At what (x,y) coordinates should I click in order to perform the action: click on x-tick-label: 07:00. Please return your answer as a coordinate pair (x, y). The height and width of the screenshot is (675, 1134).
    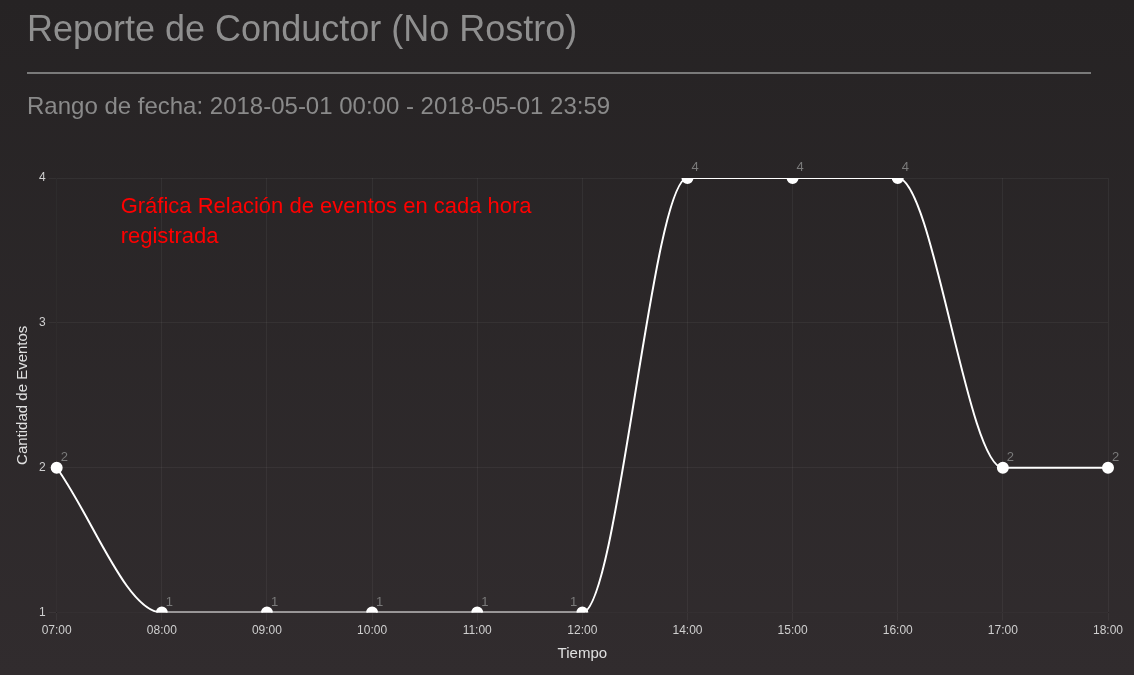
    Looking at the image, I should click on (57, 630).